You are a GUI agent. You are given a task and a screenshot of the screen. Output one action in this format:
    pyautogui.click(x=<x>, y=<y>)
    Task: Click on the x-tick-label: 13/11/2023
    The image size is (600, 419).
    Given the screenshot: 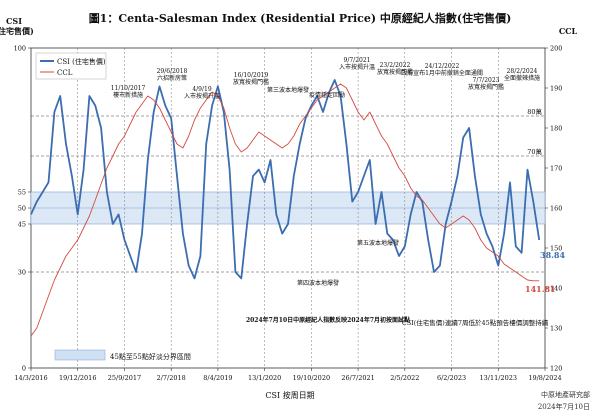 What is the action you would take?
    pyautogui.click(x=498, y=378)
    